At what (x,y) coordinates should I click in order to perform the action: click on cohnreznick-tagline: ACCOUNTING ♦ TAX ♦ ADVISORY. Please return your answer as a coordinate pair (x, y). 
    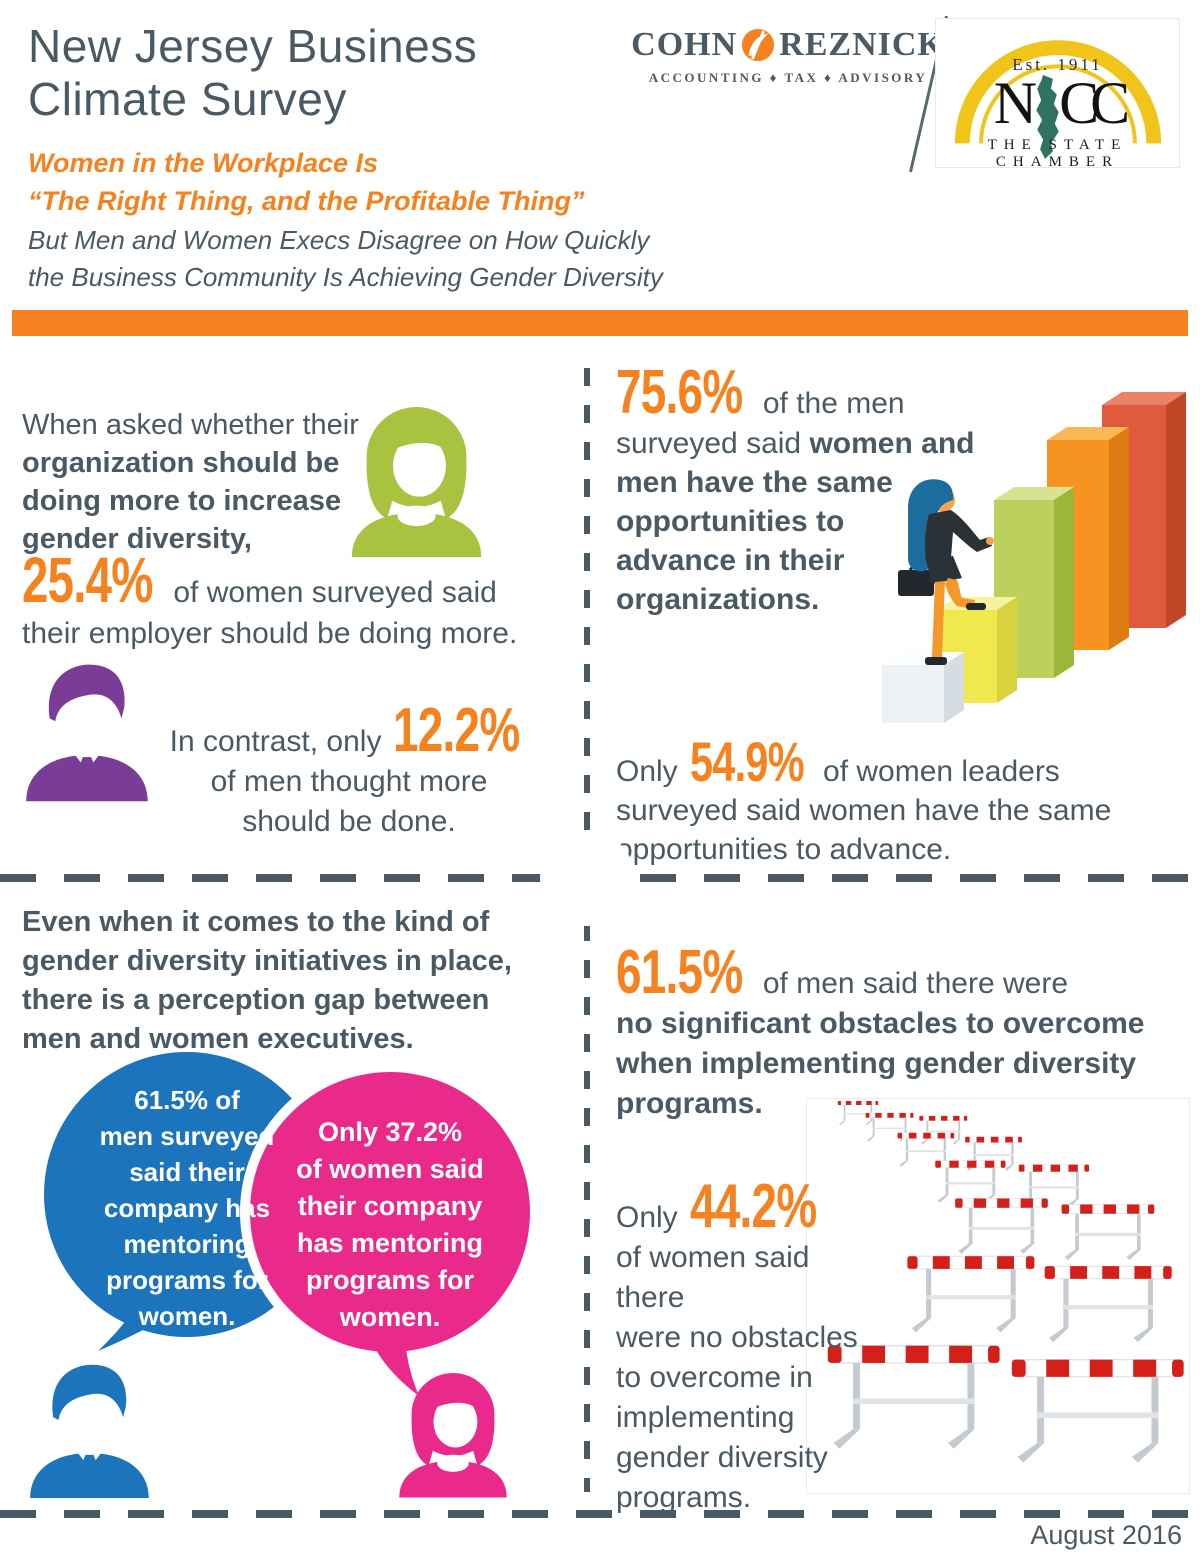
    Looking at the image, I should click on (788, 77).